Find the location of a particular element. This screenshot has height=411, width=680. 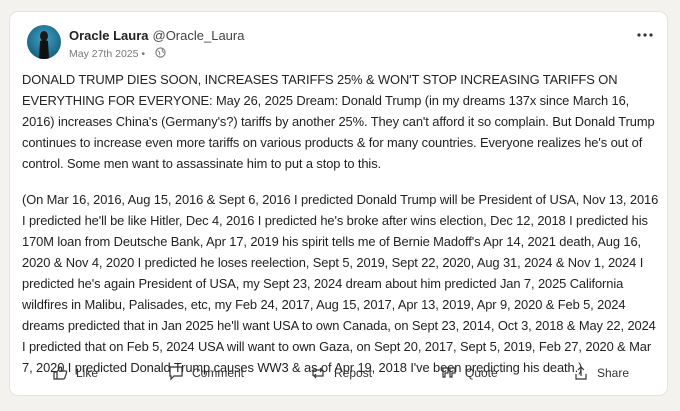

share-button: Share is located at coordinates (601, 373).